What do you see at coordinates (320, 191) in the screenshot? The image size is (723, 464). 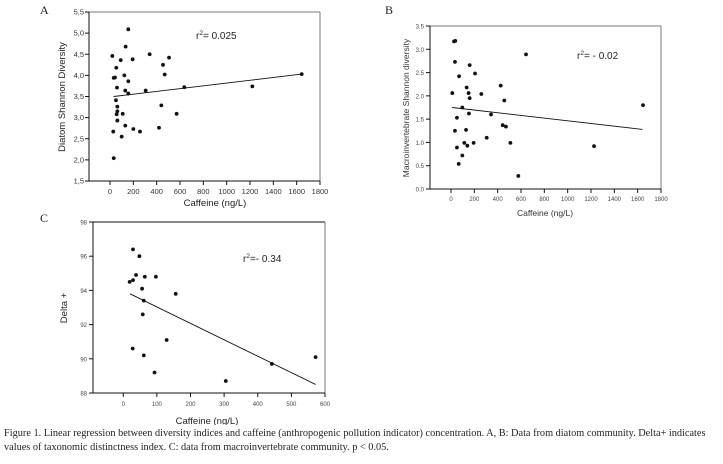 I see `x-tick-label-a: 1800` at bounding box center [320, 191].